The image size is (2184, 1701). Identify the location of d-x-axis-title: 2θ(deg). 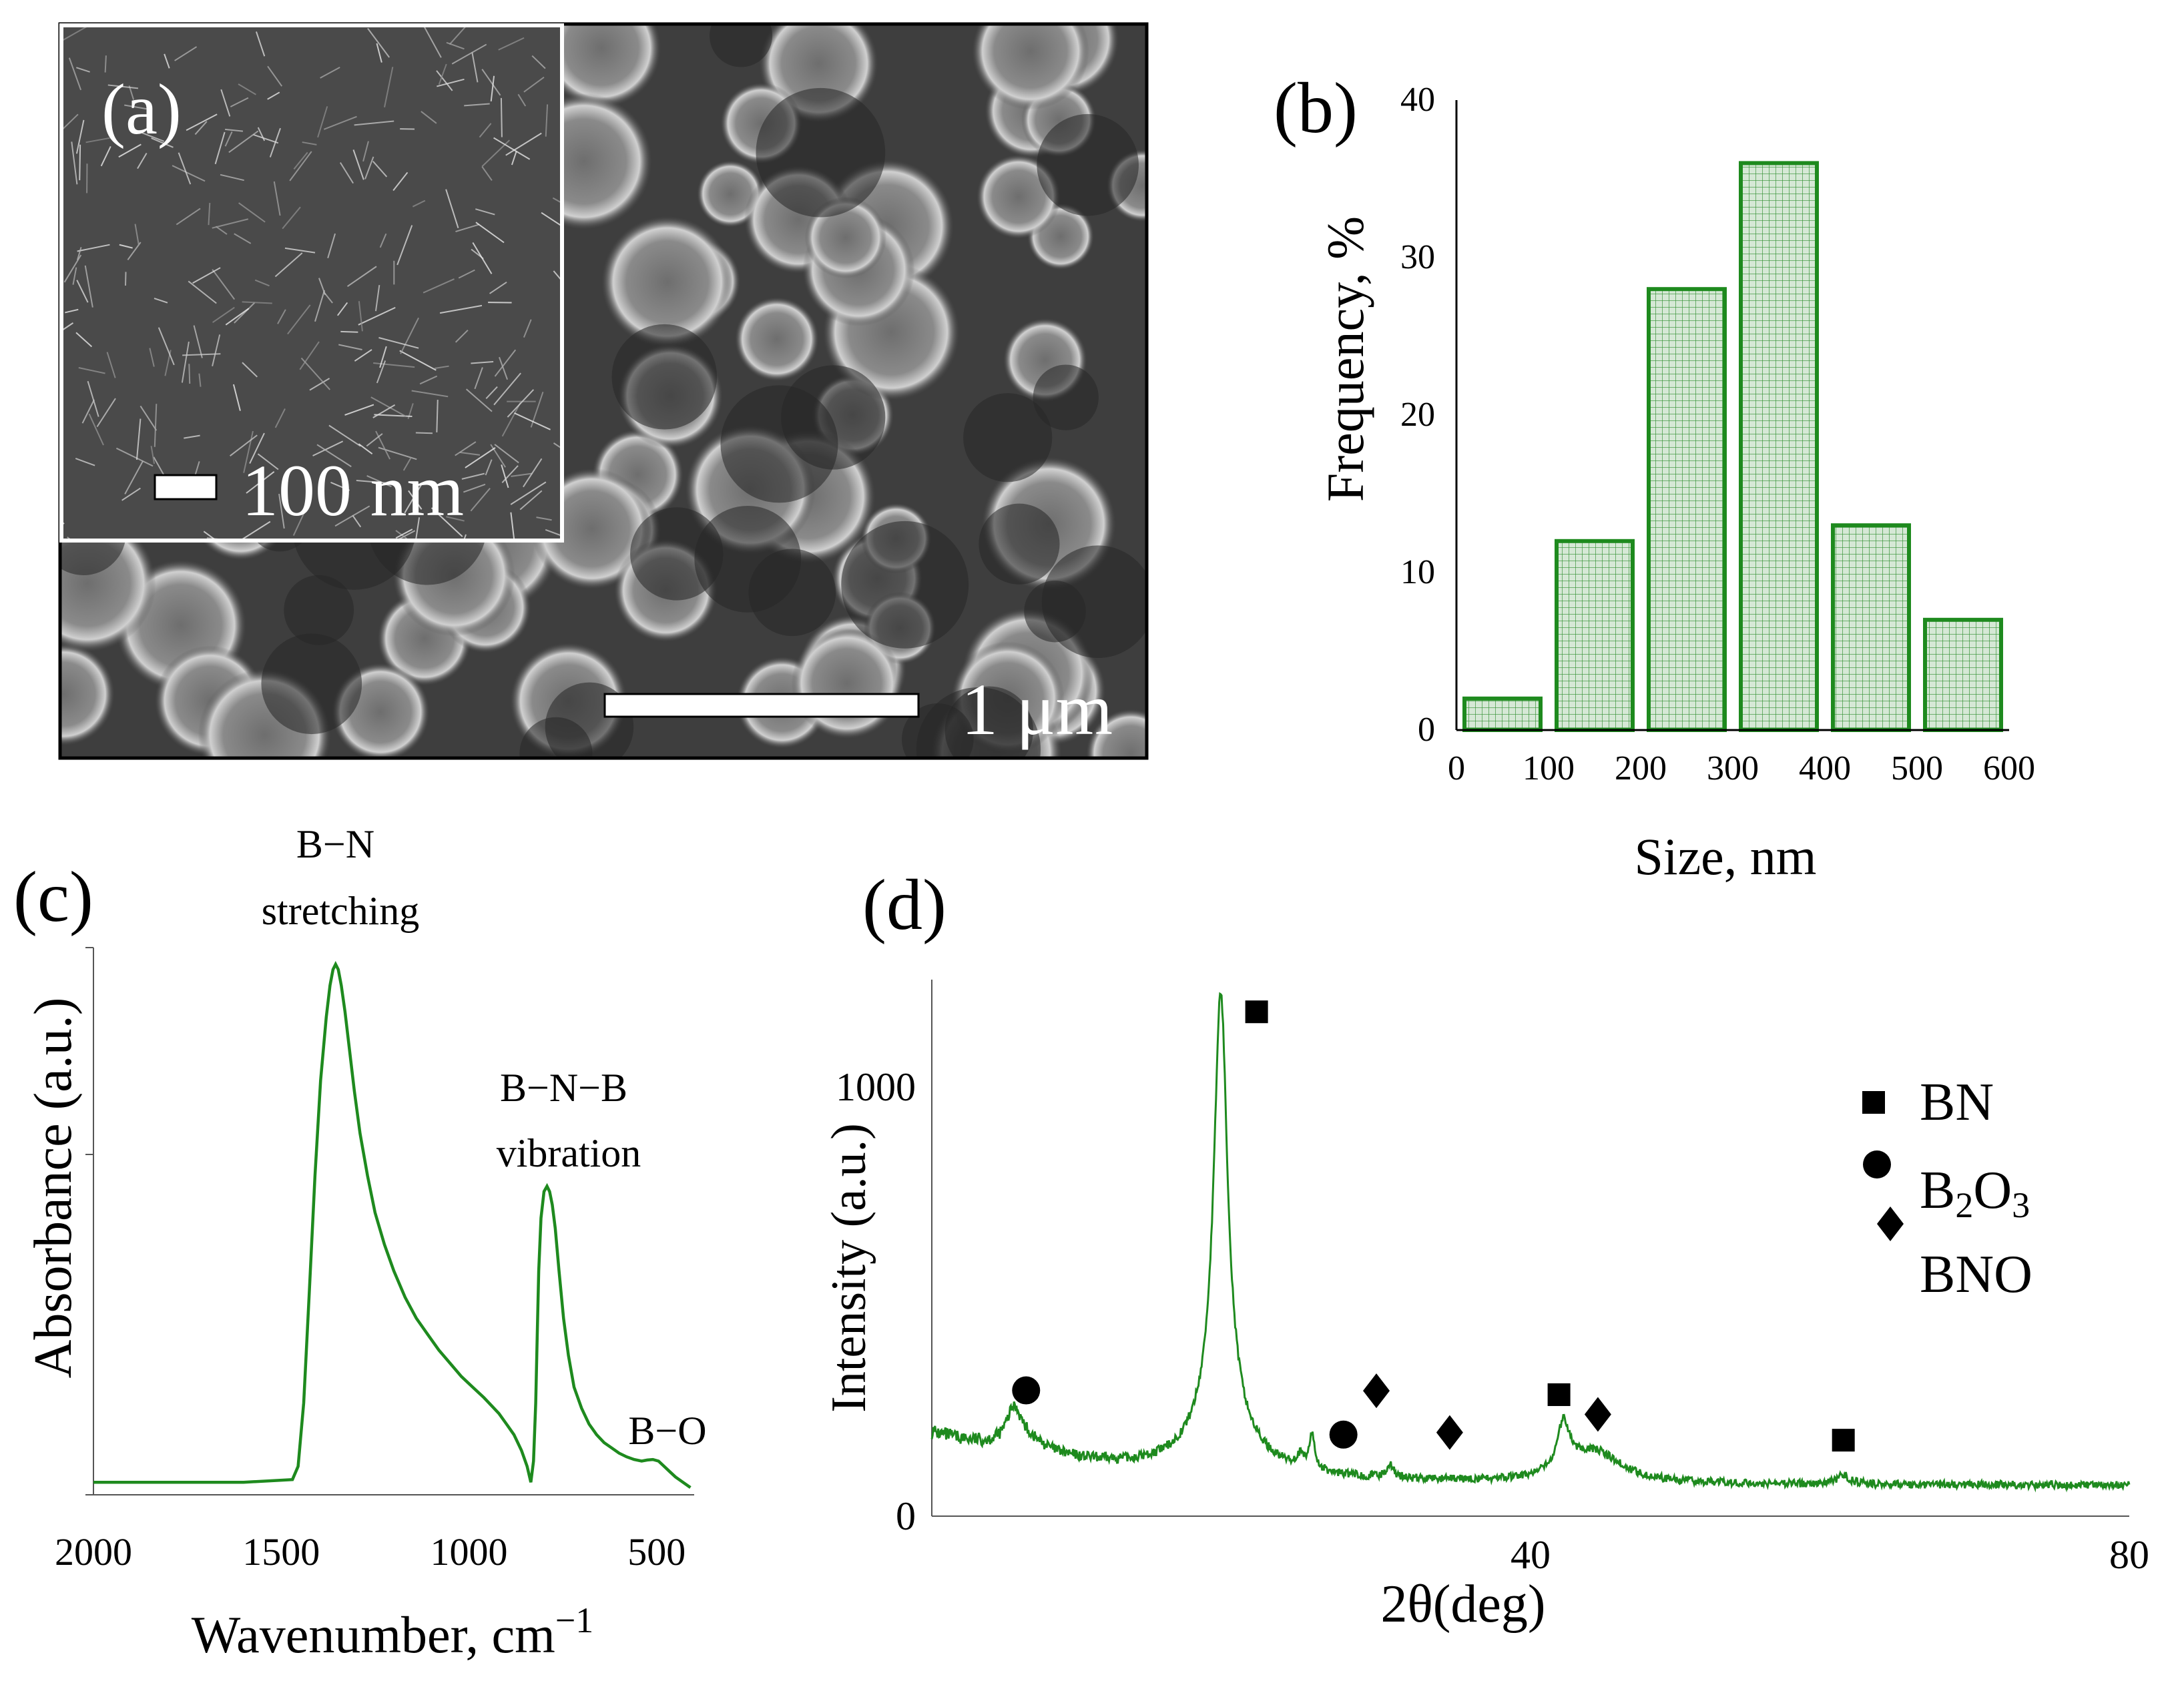
(1462, 1604).